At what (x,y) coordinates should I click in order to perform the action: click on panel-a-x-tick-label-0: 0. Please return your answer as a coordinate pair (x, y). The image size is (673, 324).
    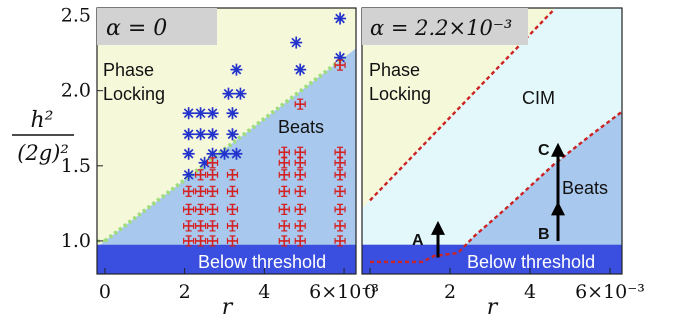
    Looking at the image, I should click on (105, 292).